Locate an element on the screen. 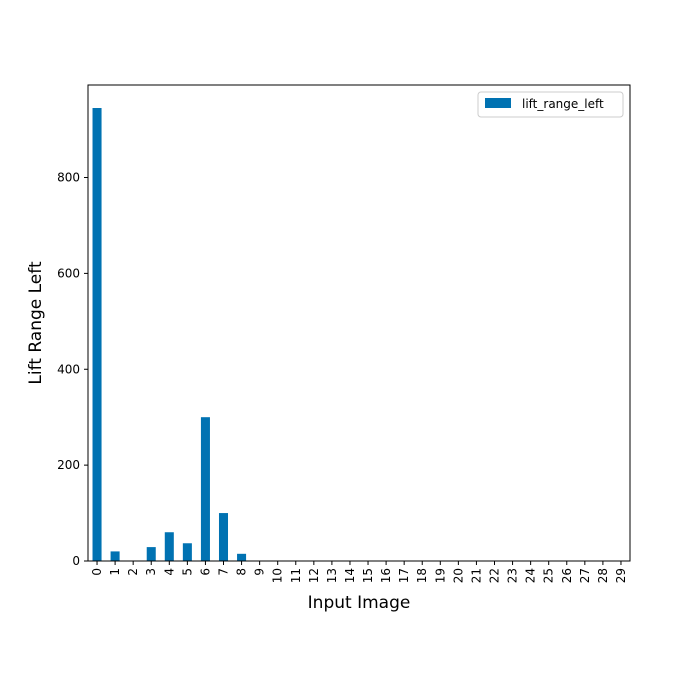  x-tick-label-17: 17 is located at coordinates (404, 575).